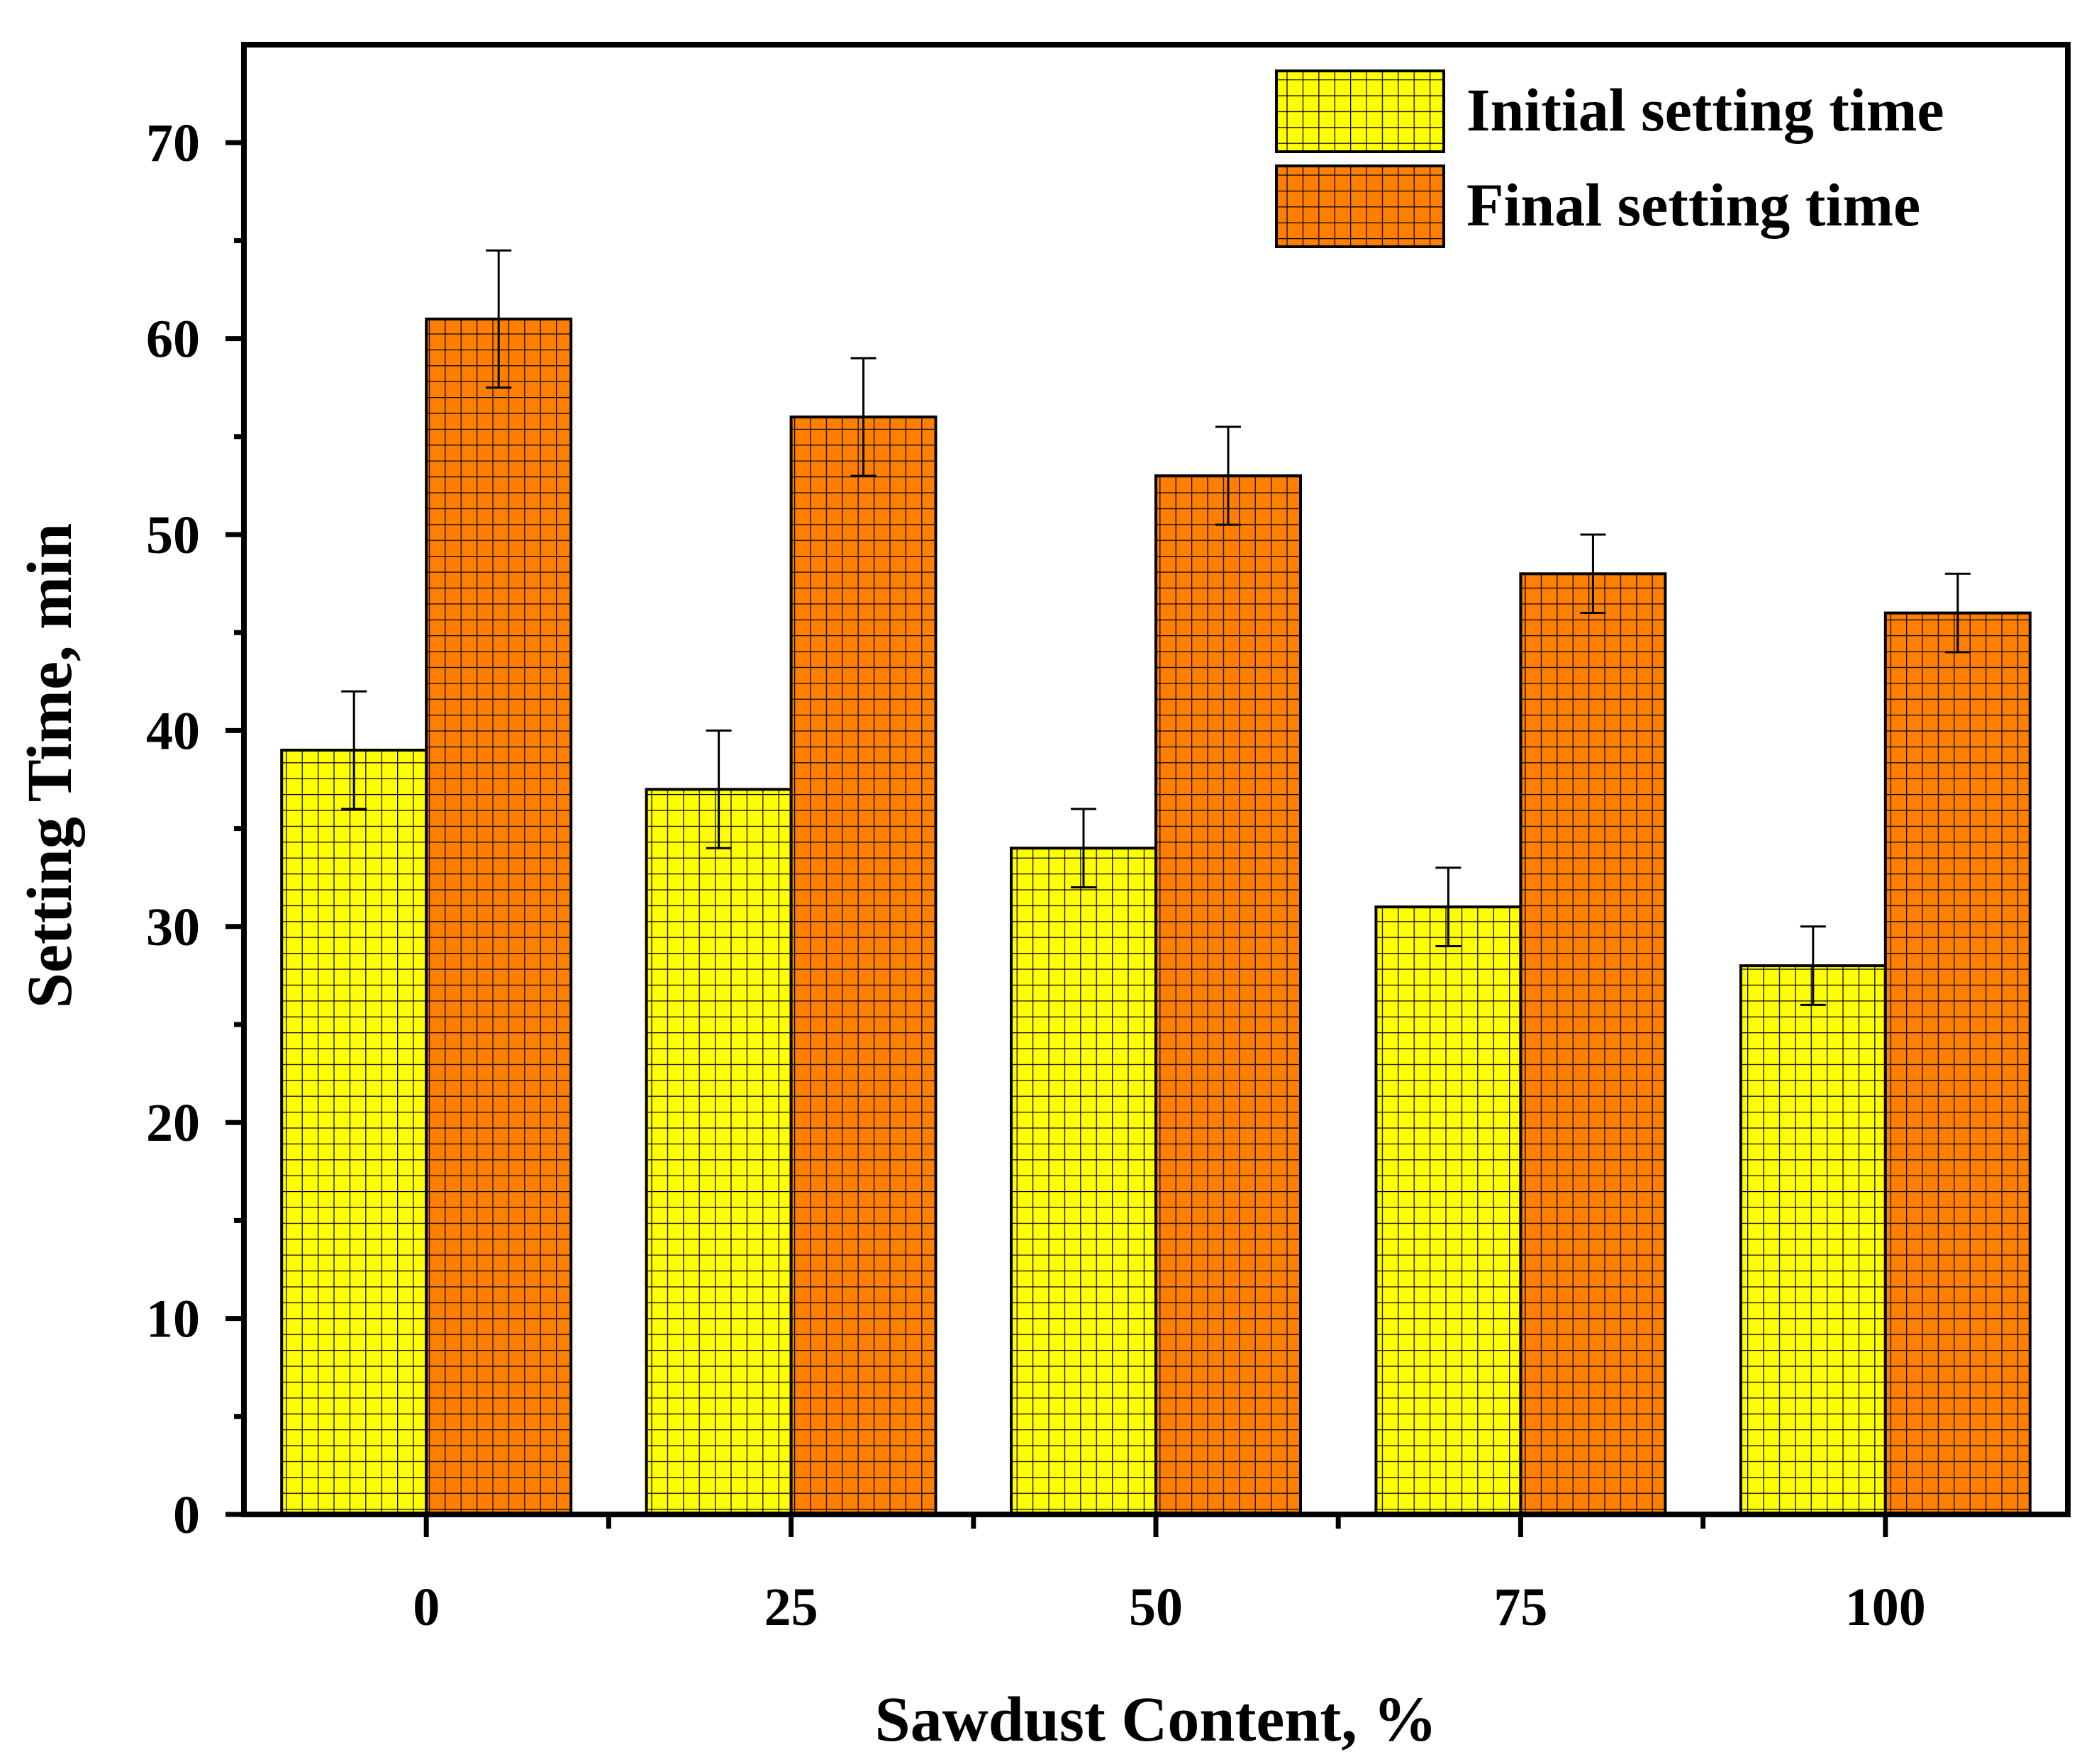  I want to click on y-tick-label-70: 70, so click(173, 143).